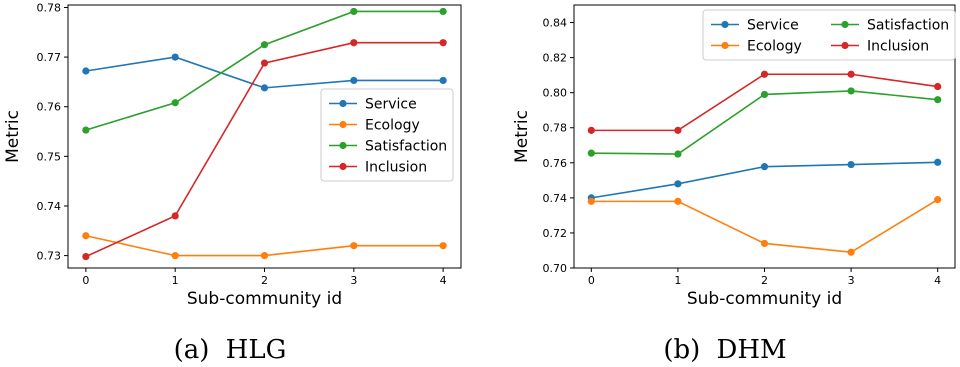  I want to click on caption-name: HLG, so click(256, 350).